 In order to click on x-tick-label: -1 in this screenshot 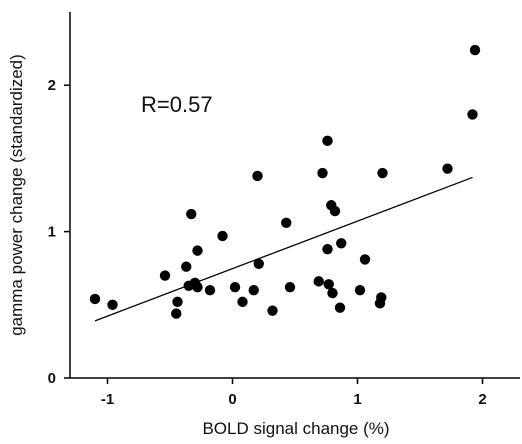, I will do `click(107, 399)`.